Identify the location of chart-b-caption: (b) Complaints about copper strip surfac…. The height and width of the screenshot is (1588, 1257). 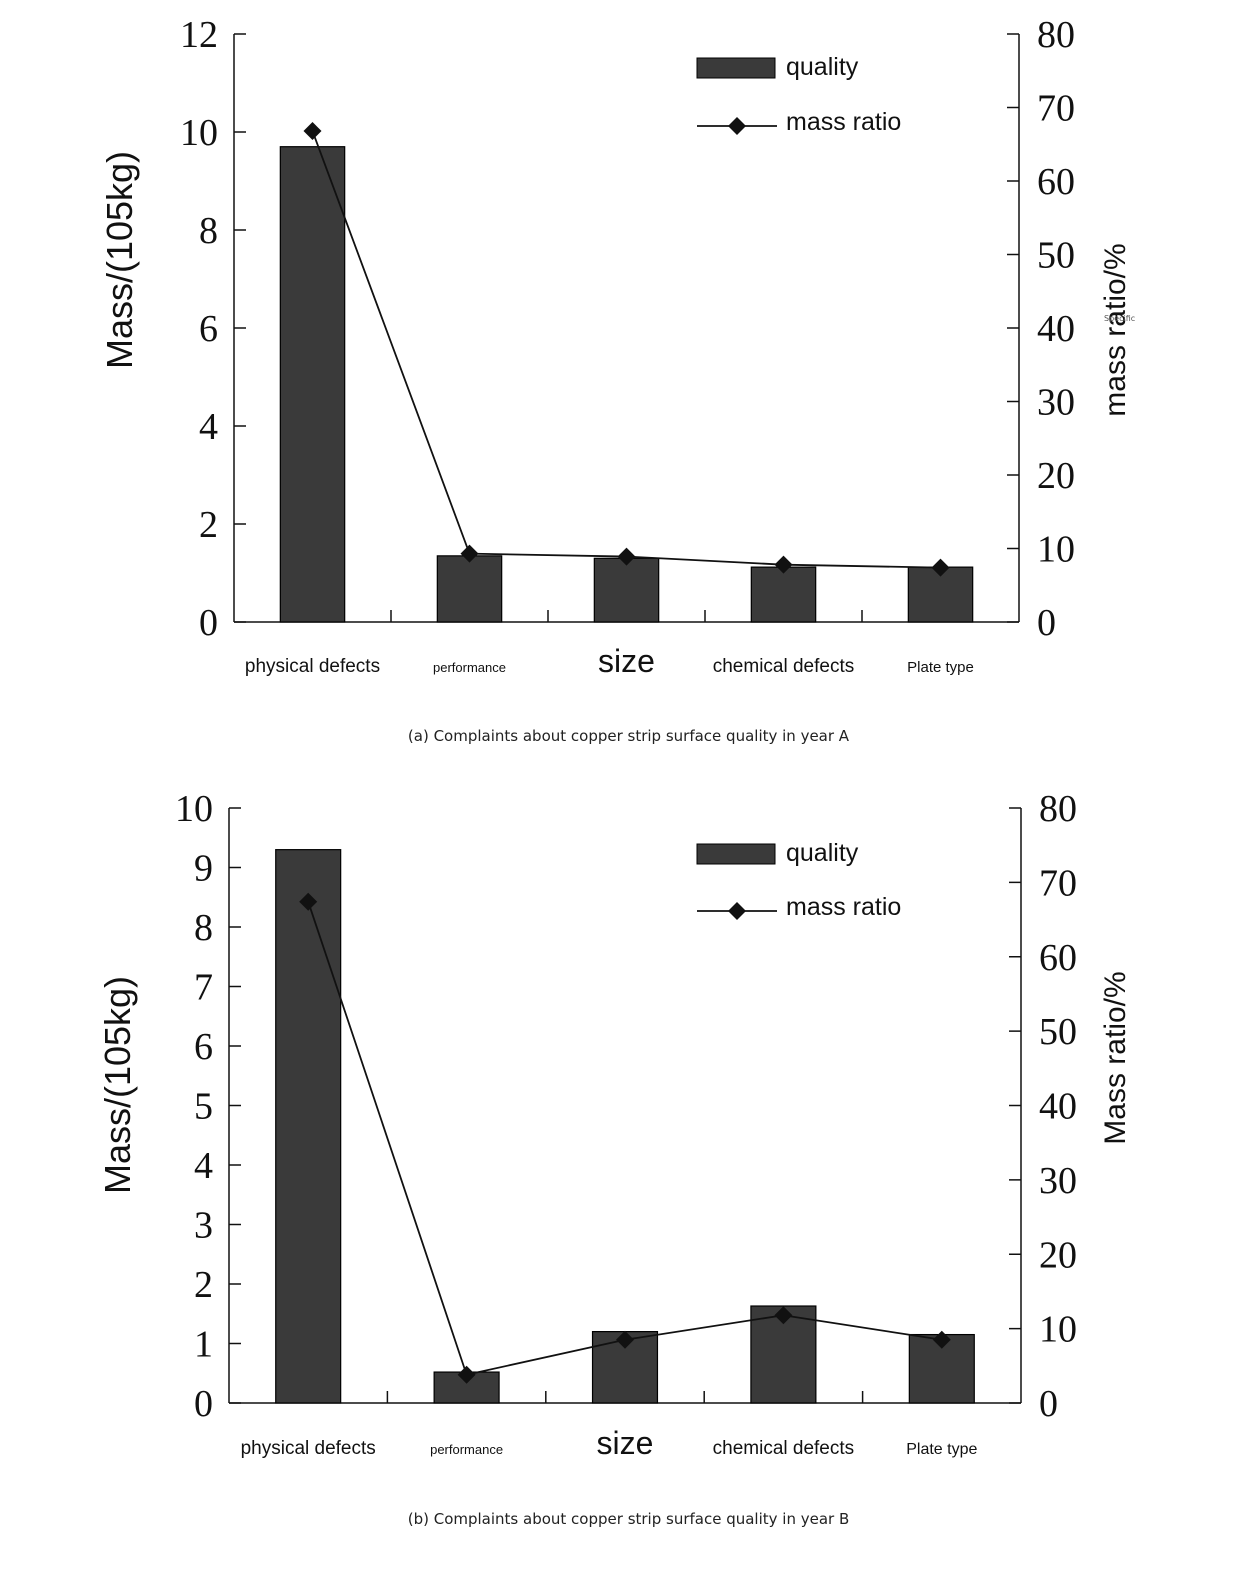
(628, 1519).